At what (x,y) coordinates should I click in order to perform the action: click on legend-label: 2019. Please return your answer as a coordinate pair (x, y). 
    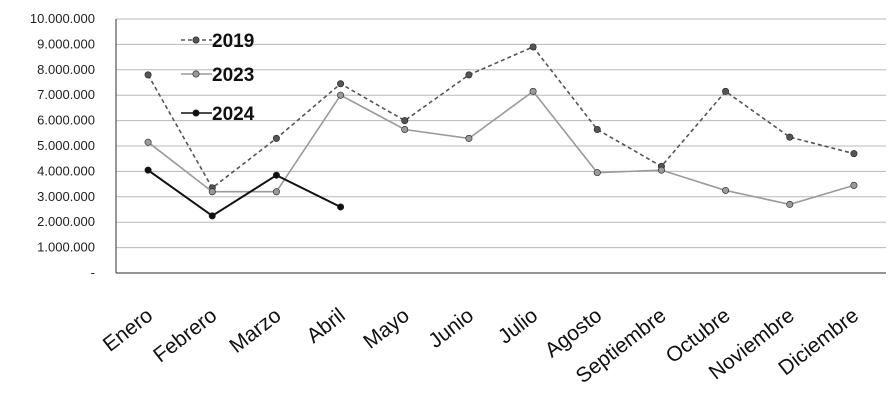
    Looking at the image, I should click on (233, 41).